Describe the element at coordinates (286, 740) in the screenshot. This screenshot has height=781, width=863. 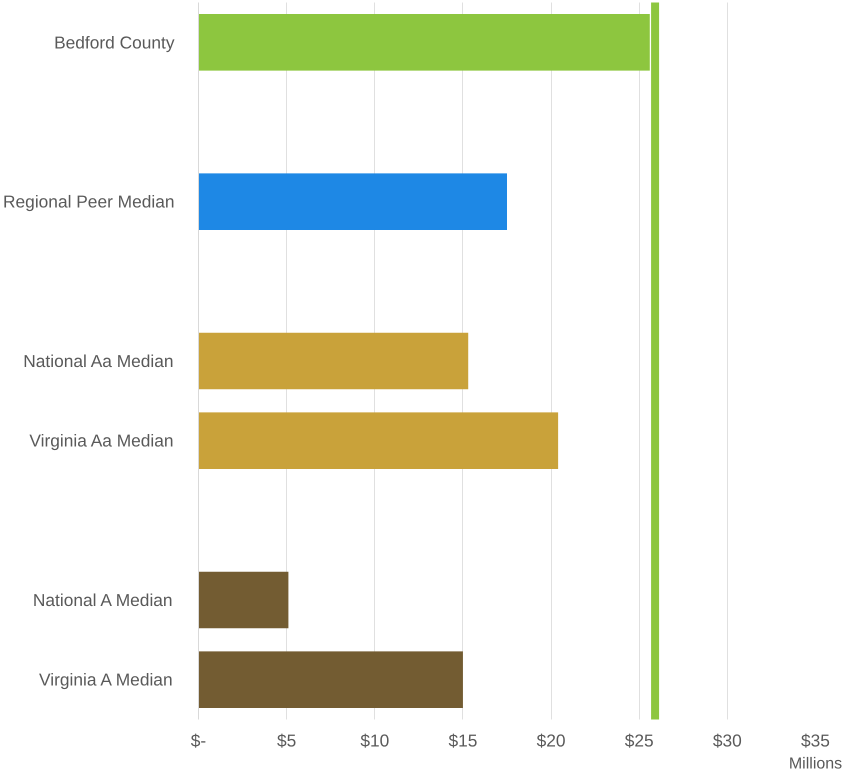
I see `x-tick-label: $5` at that location.